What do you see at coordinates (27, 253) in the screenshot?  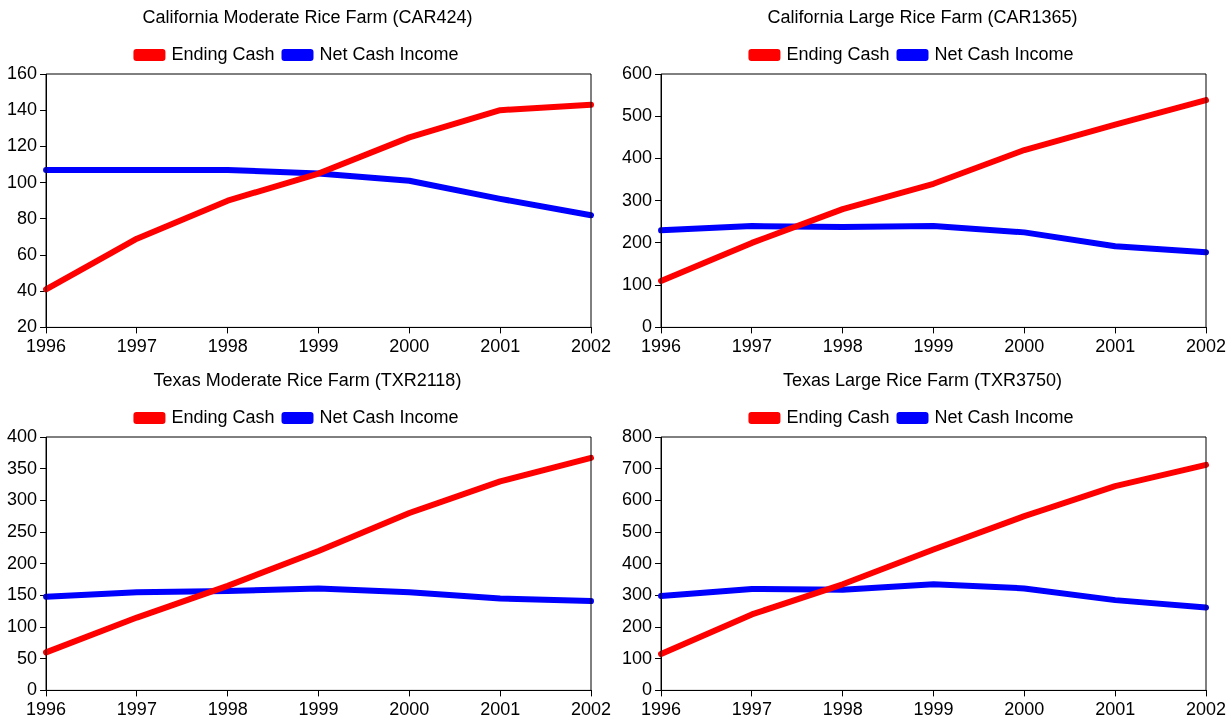 I see `y-tick-label: 60` at bounding box center [27, 253].